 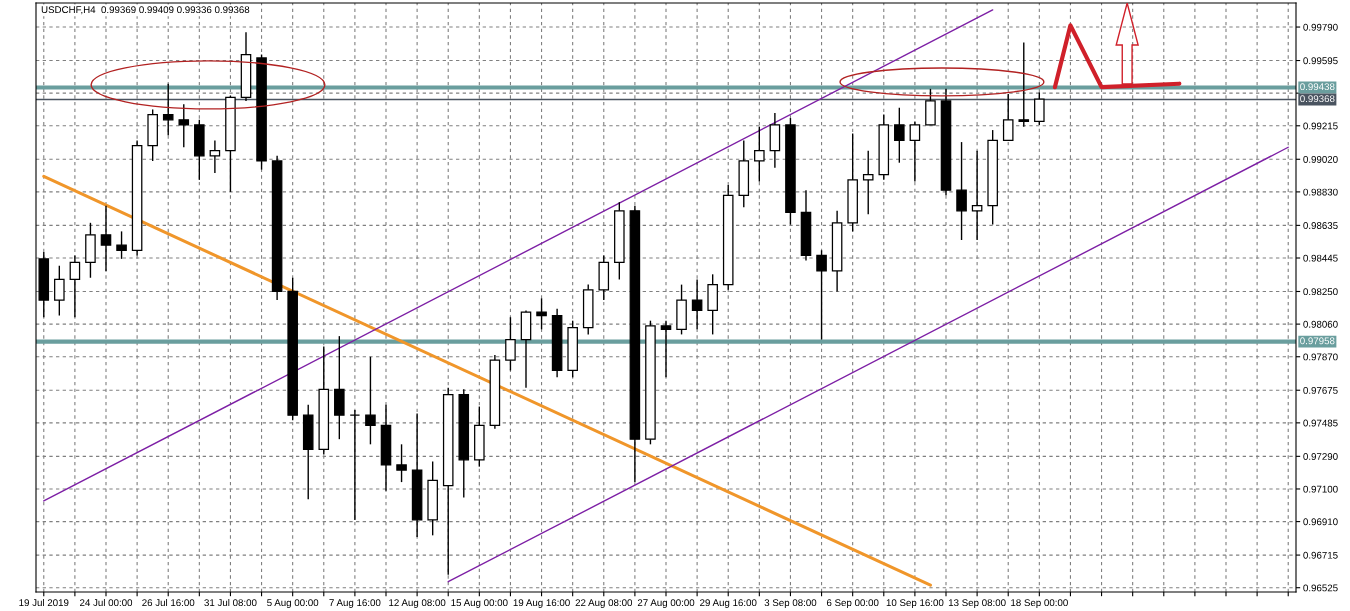 What do you see at coordinates (44, 602) in the screenshot?
I see `x-tick-label: 19 Jul 2019` at bounding box center [44, 602].